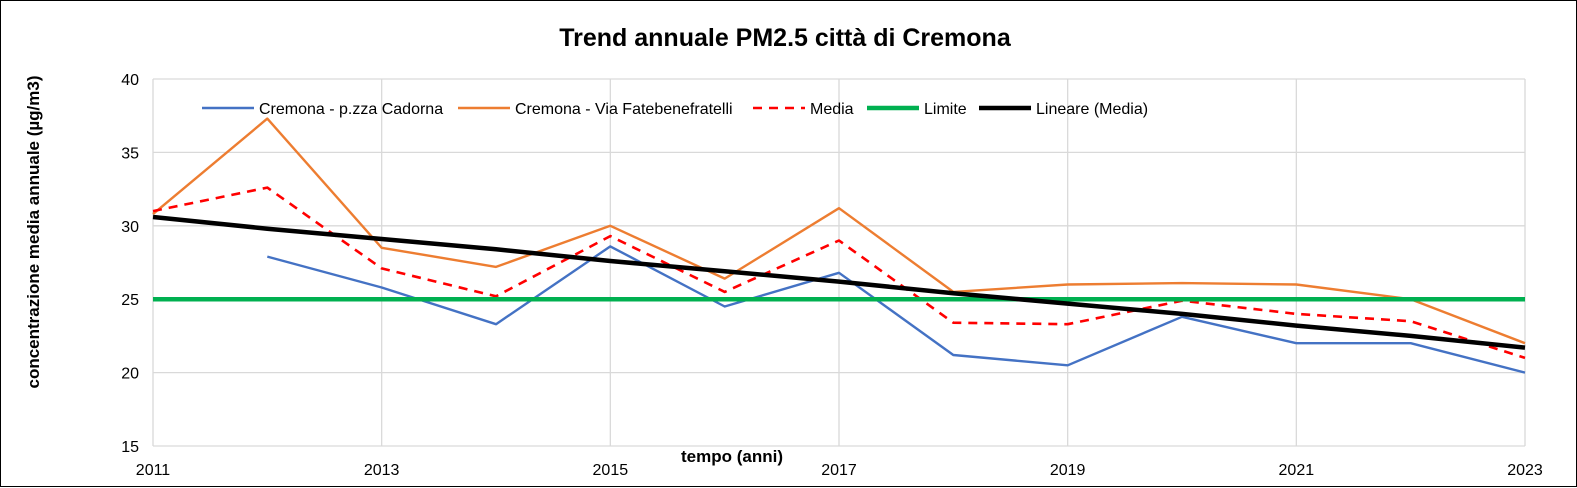 The image size is (1577, 488). Describe the element at coordinates (1297, 470) in the screenshot. I see `x-tick-label: 2021` at that location.